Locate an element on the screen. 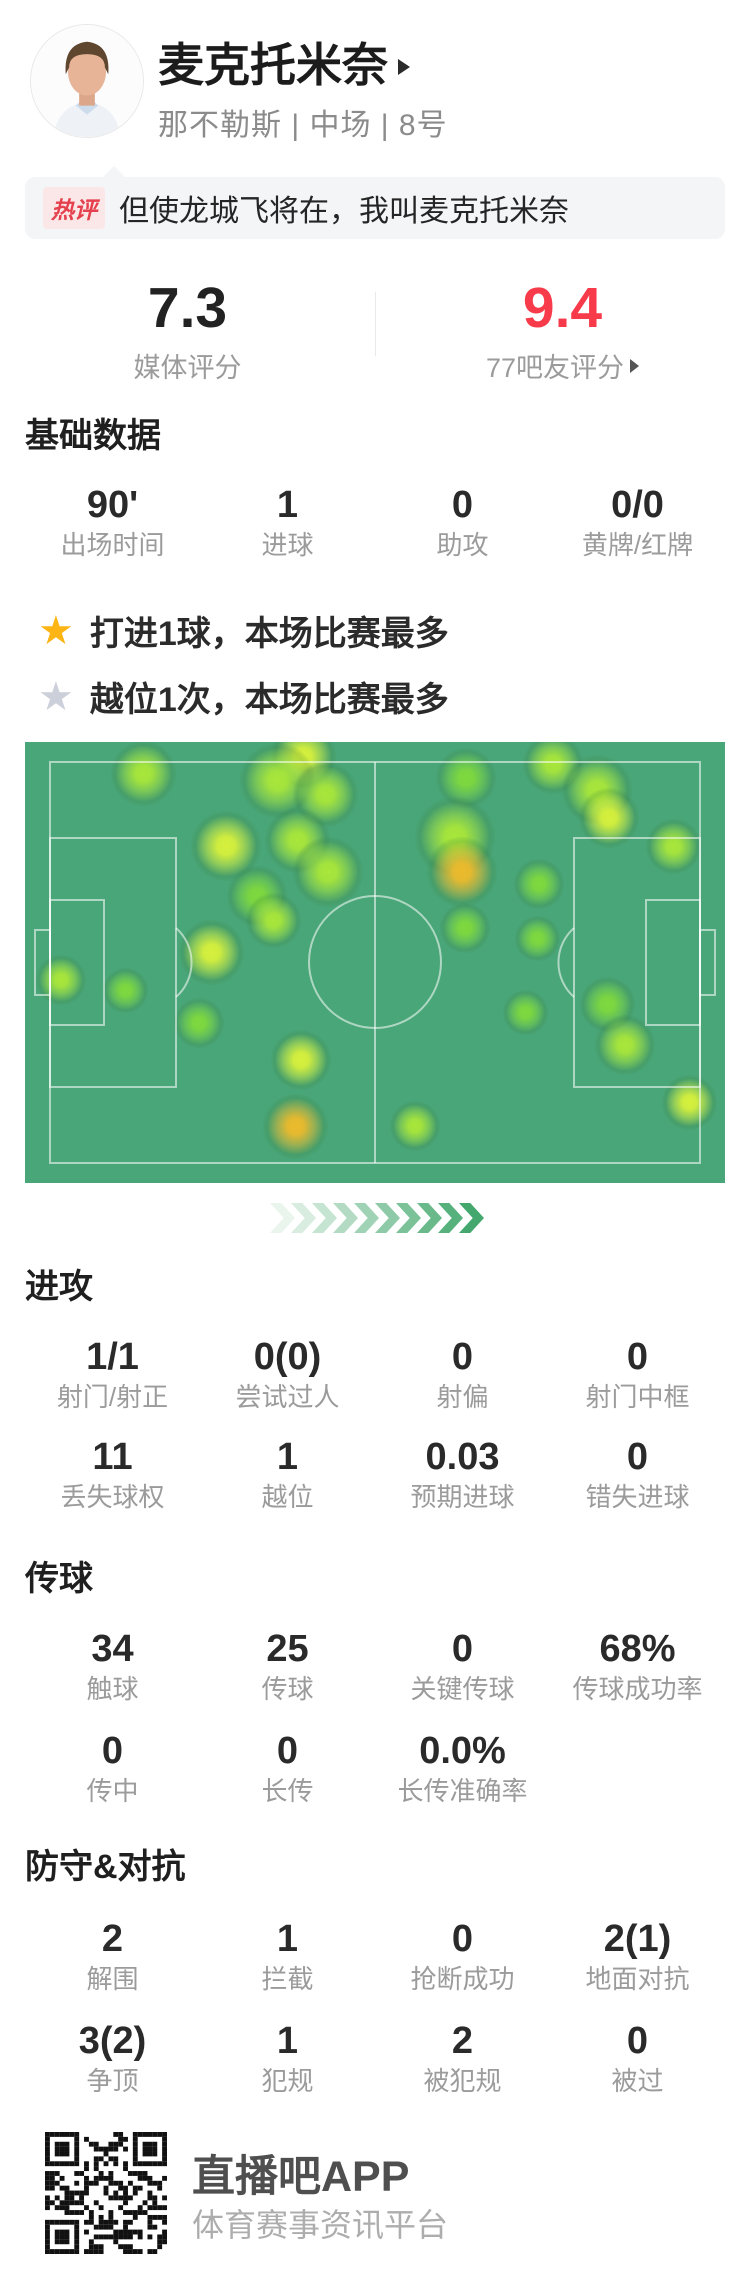  hot-comment-bubble: 热评 但使龙城飞将在，我叫麦克托米奈 is located at coordinates (375, 202).